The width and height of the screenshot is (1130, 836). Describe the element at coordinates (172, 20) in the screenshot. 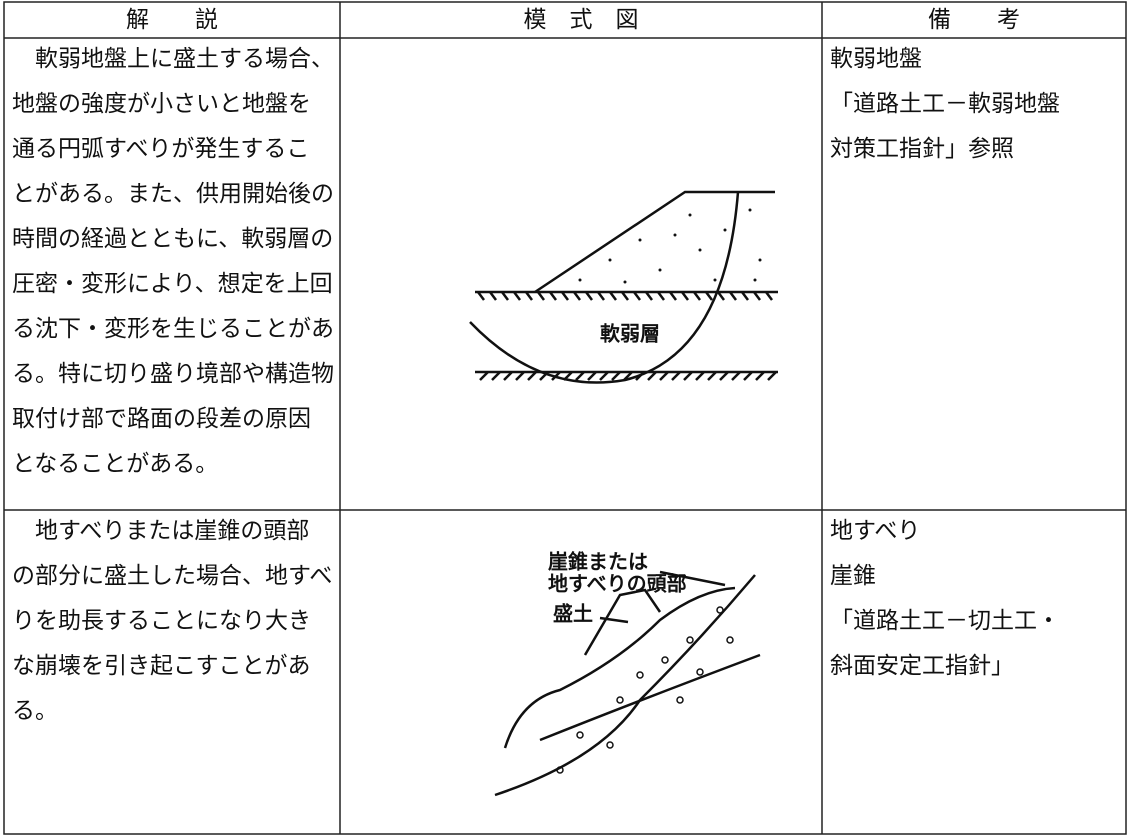

I see `column-header: 解 説` at that location.